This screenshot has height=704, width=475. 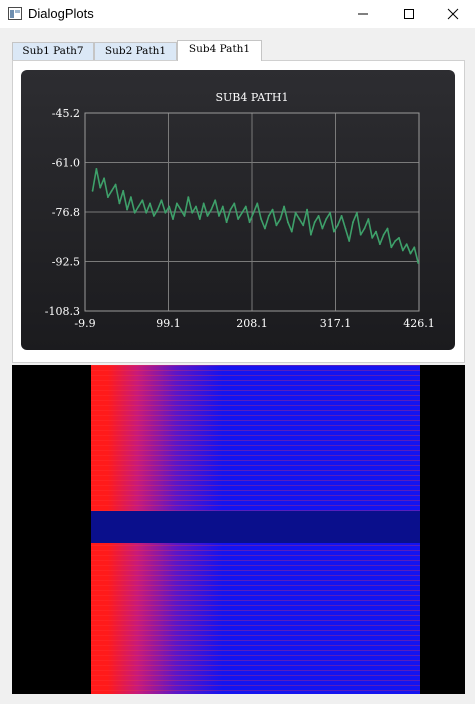 I want to click on close-button, so click(x=452, y=14).